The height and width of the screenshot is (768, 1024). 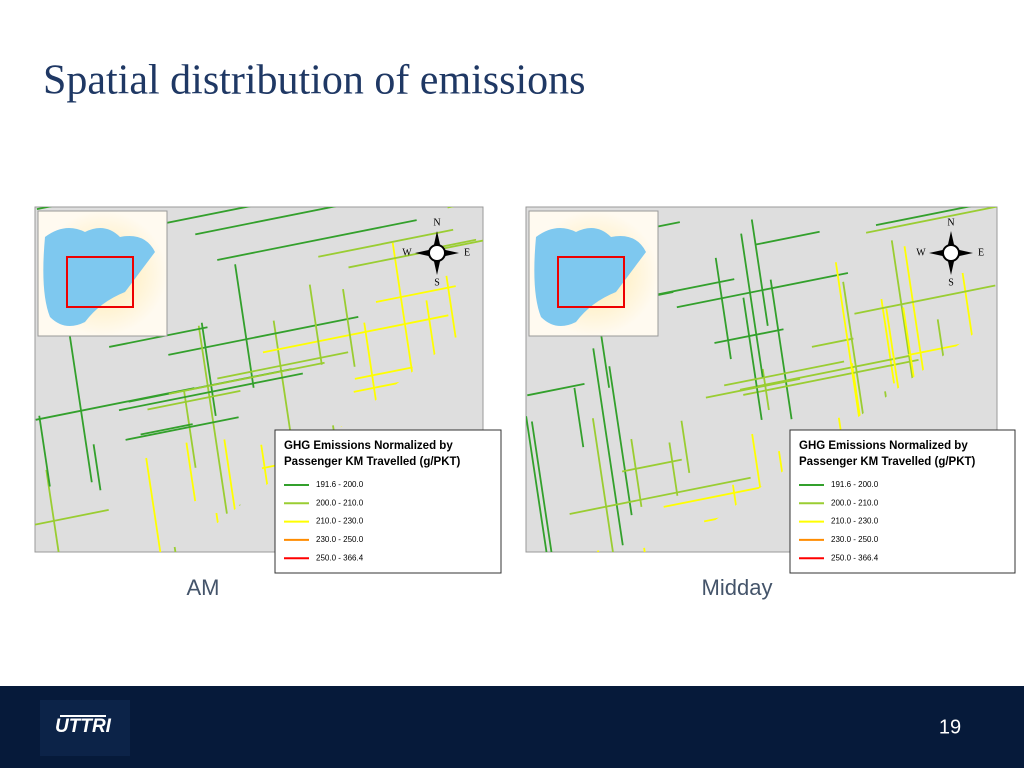 I want to click on map-caption: AM, so click(x=203, y=587).